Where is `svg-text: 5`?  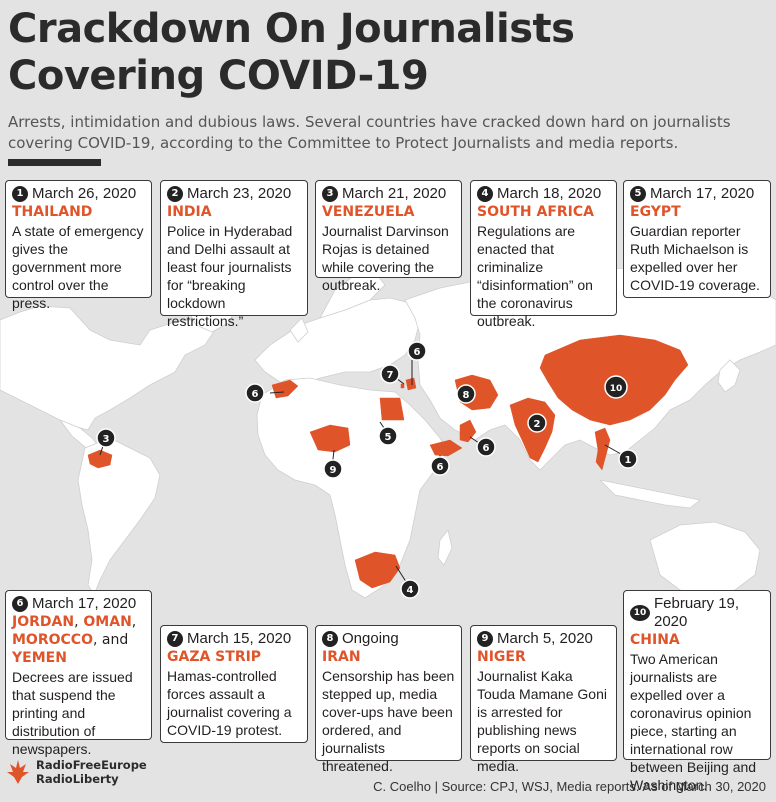 svg-text: 5 is located at coordinates (388, 437).